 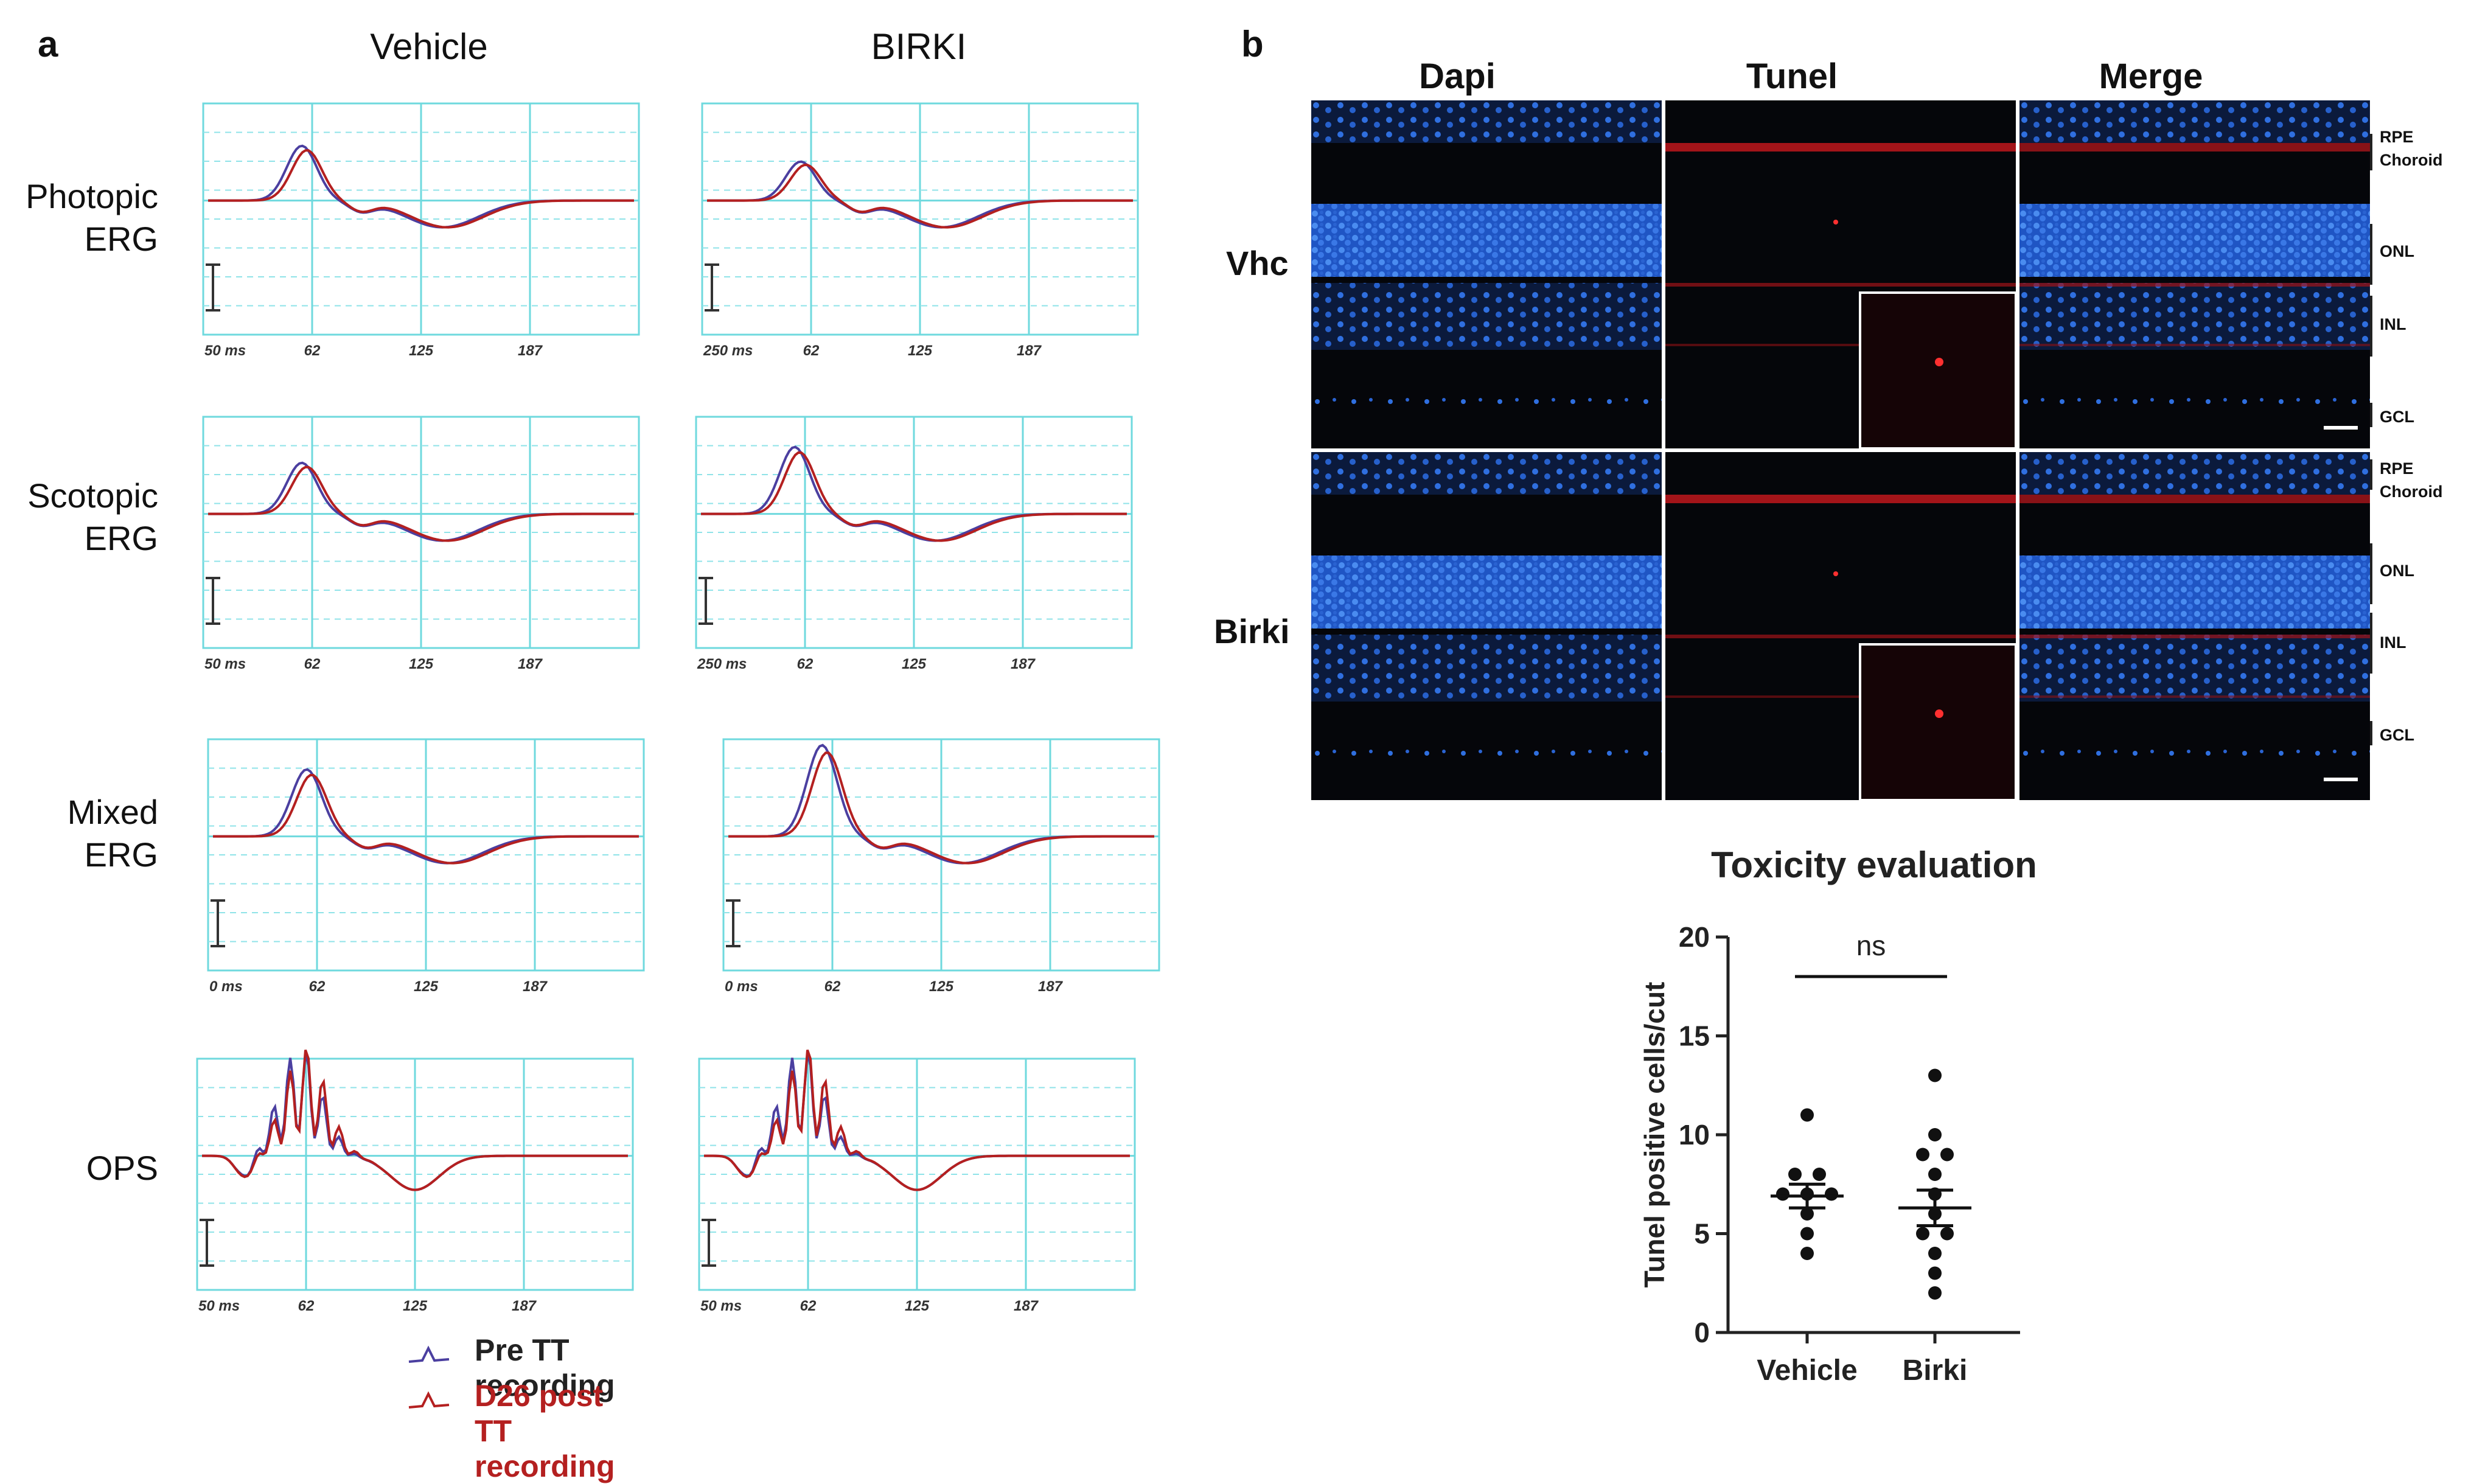 What do you see at coordinates (1695, 1036) in the screenshot?
I see `chart-y-tick-label: 15` at bounding box center [1695, 1036].